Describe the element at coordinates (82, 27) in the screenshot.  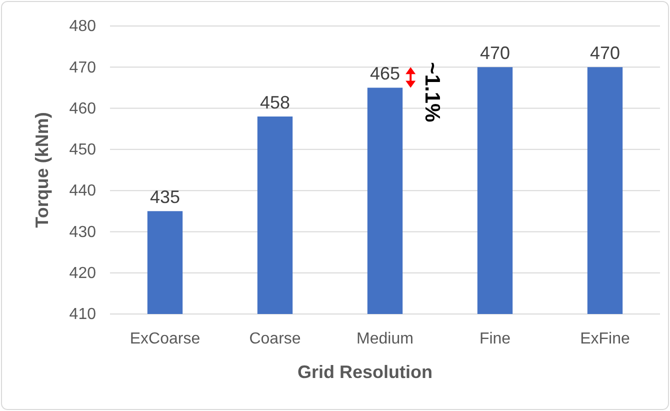
I see `y-tick-label: 480` at that location.